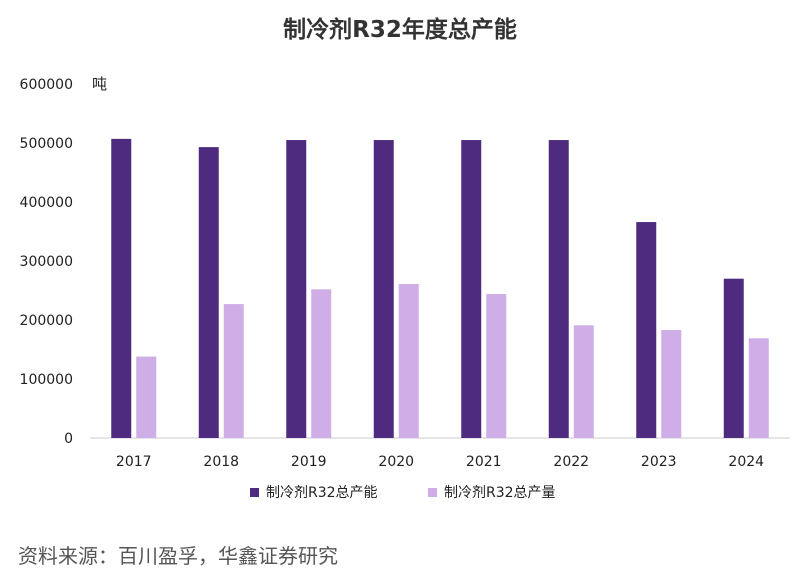  I want to click on x-tick-label: 2020, so click(396, 462).